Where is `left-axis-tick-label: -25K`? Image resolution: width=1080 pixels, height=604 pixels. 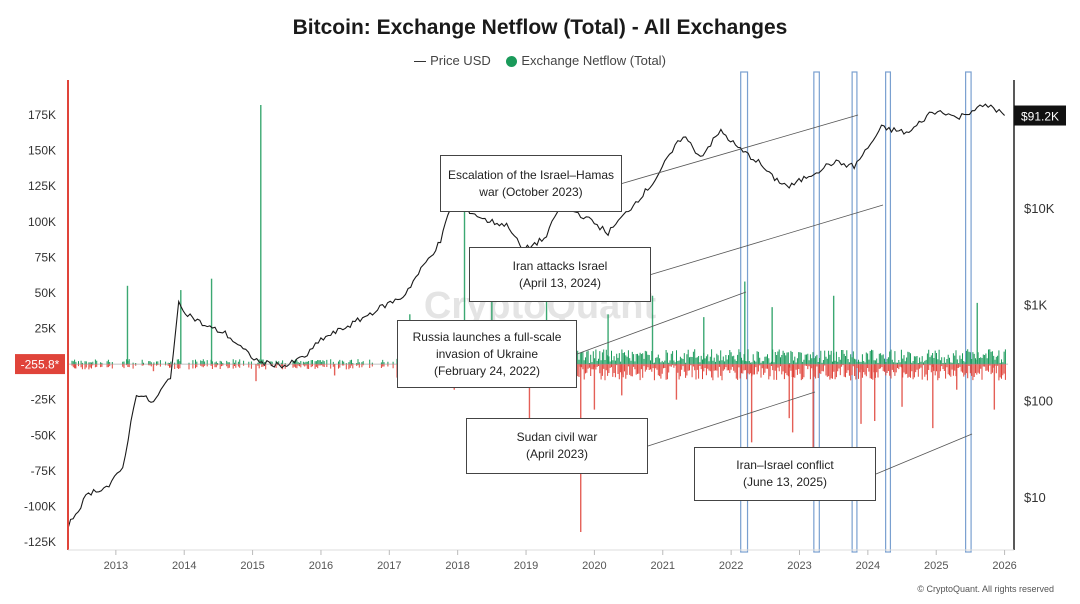
left-axis-tick-label: -25K is located at coordinates (43, 400).